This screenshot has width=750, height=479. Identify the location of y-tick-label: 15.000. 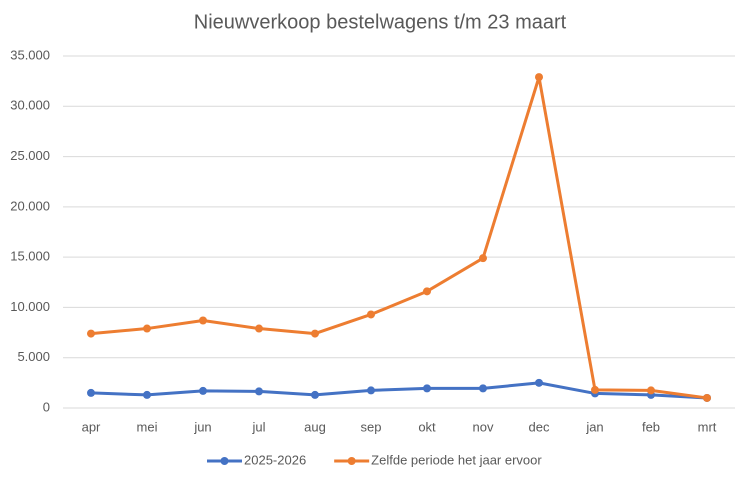
(30, 256).